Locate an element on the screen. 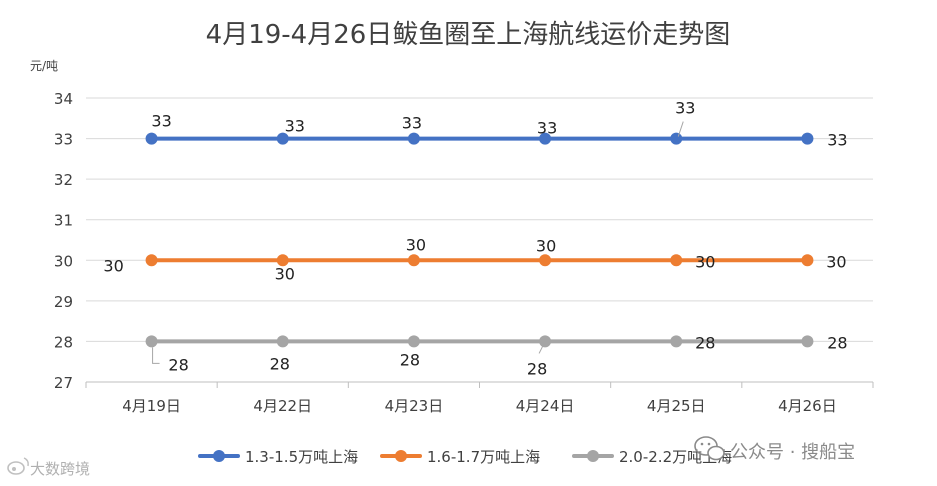 The image size is (937, 486). watermark-left: 大数跨境 is located at coordinates (48, 467).